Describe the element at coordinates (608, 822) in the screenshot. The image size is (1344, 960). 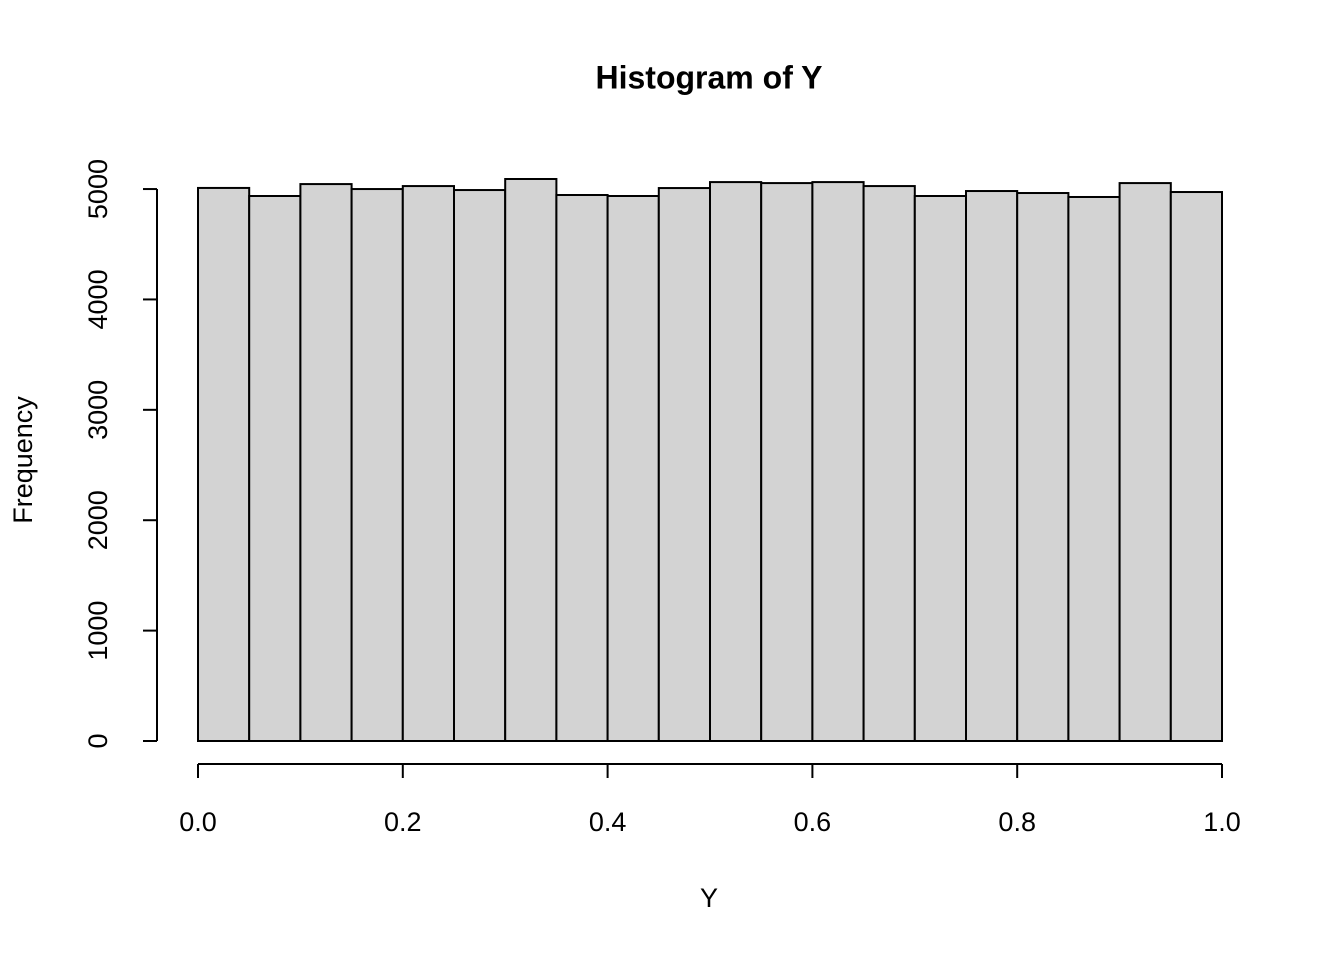
I see `x-tick-label: 0.4` at that location.